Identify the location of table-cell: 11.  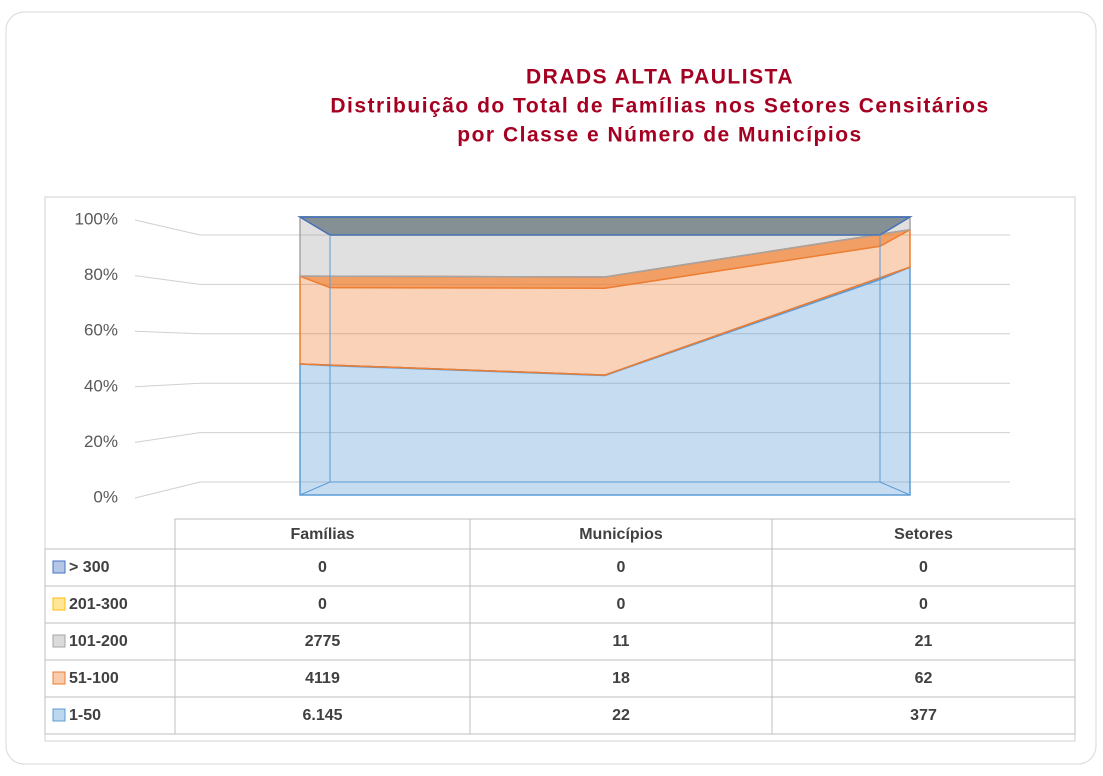
(621, 641).